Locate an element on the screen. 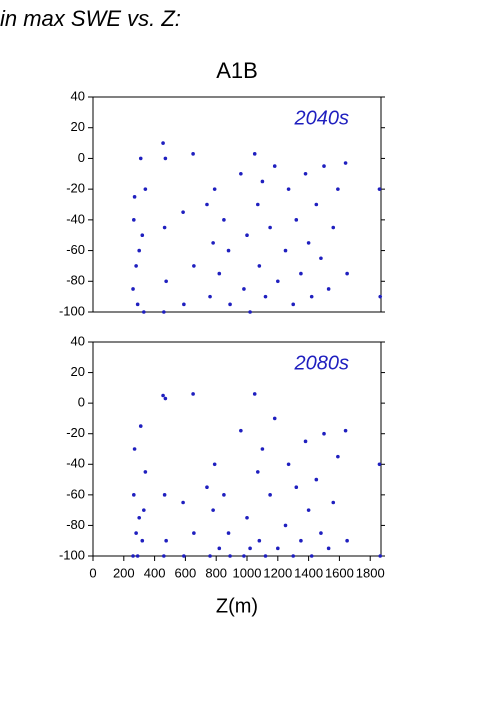 This screenshot has height=709, width=501. x-tick-label: 1000 is located at coordinates (247, 572).